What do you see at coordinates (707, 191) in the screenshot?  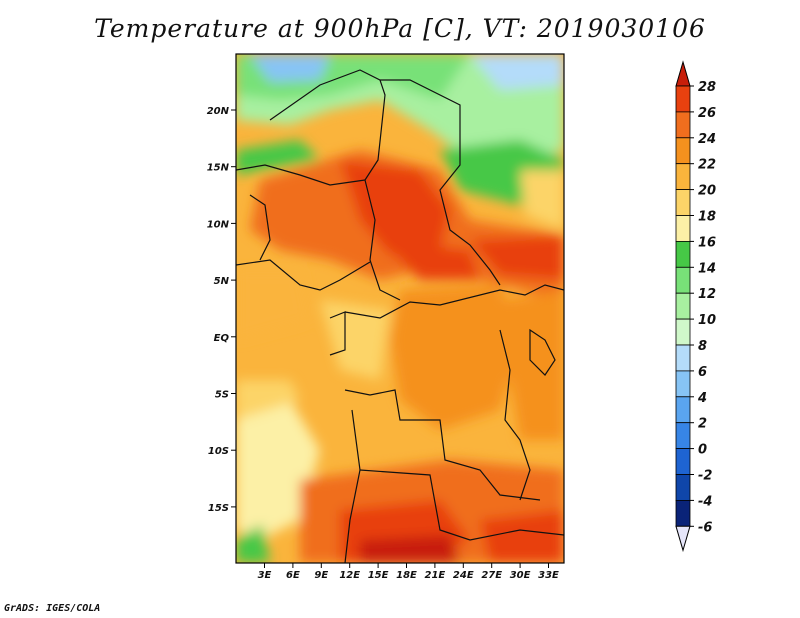 I see `colorbar-label: 20` at bounding box center [707, 191].